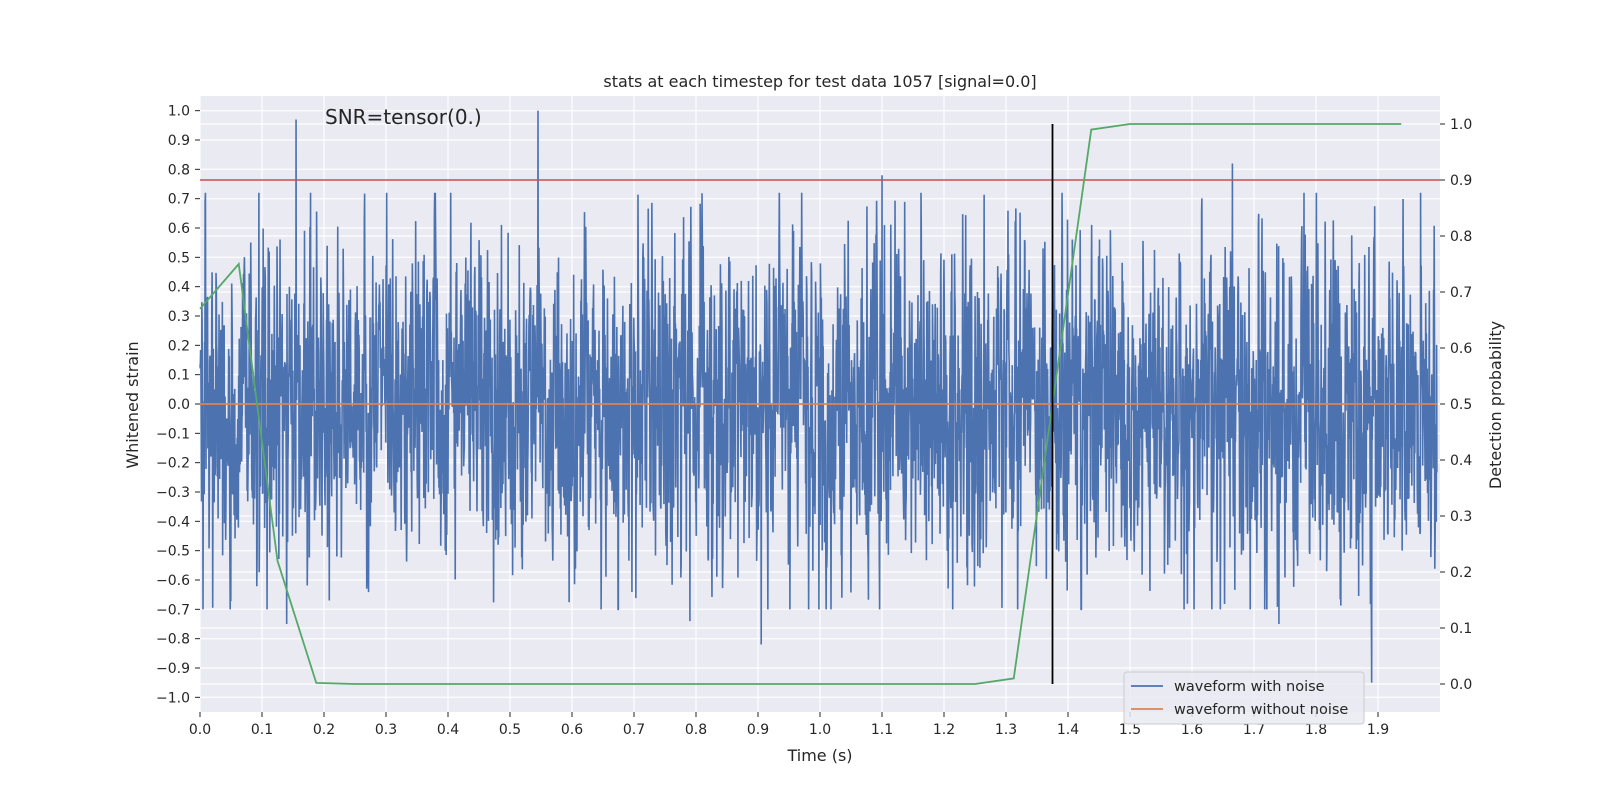 This screenshot has width=1600, height=805. I want to click on y-left-tick-label: 0.9, so click(179, 141).